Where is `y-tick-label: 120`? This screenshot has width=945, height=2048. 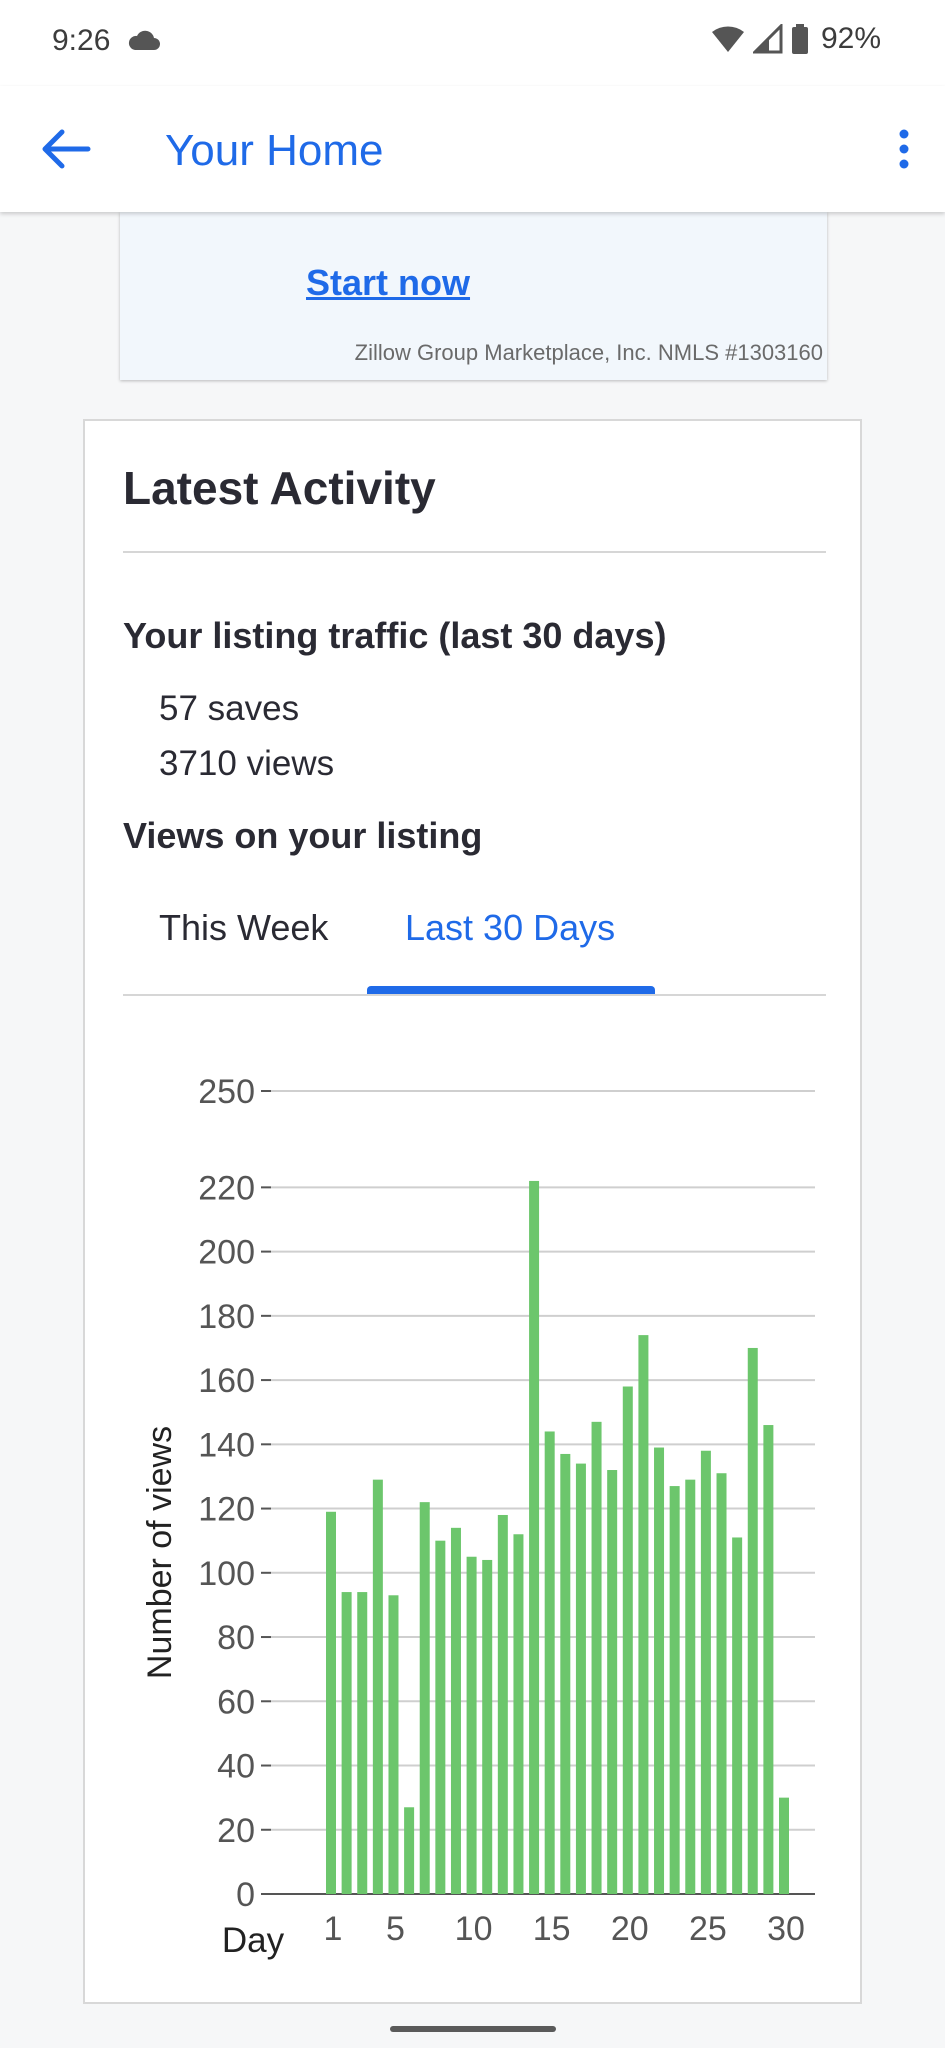
y-tick-label: 120 is located at coordinates (226, 1510).